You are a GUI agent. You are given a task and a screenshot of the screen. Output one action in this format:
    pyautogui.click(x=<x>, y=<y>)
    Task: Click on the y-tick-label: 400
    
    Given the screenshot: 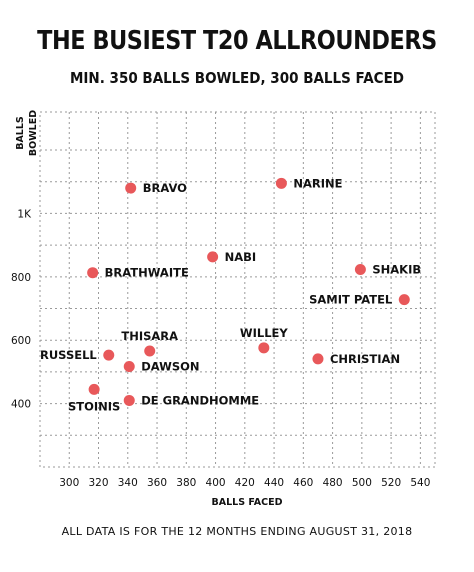 What is the action you would take?
    pyautogui.click(x=21, y=405)
    